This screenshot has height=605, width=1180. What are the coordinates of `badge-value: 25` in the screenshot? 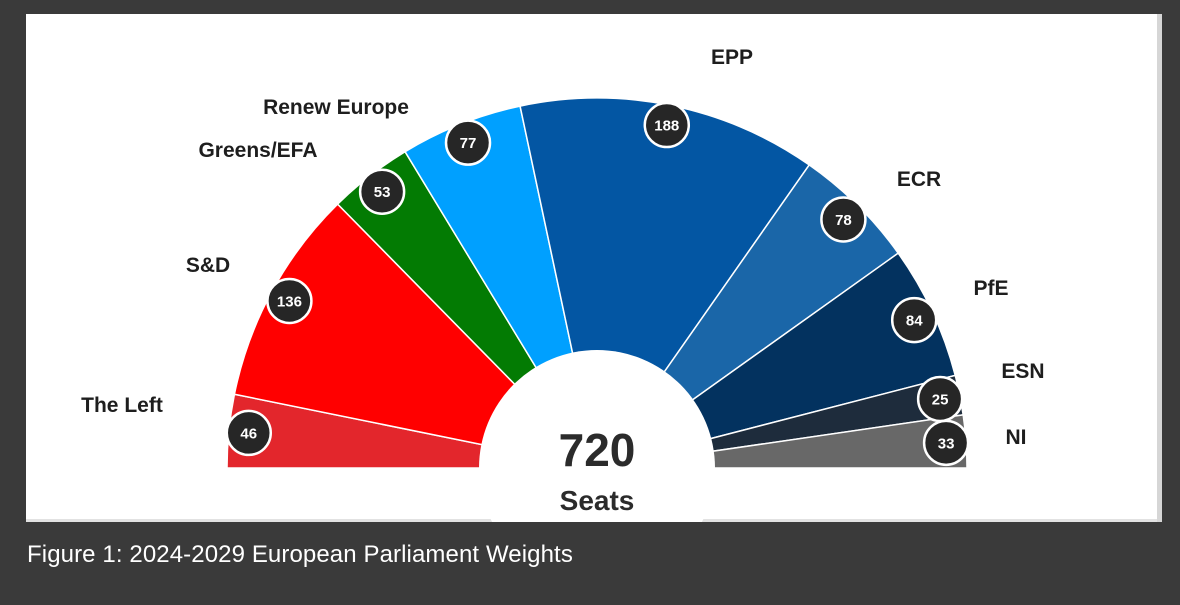 It's located at (940, 399).